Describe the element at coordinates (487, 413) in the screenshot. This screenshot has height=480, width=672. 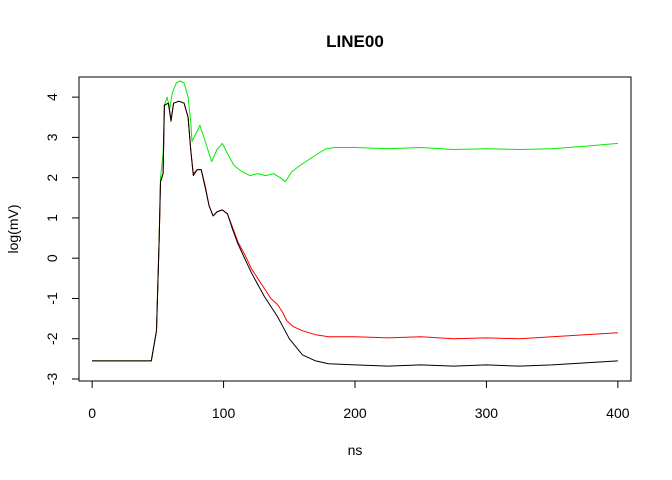
I see `x-tick-label-3: 300` at that location.